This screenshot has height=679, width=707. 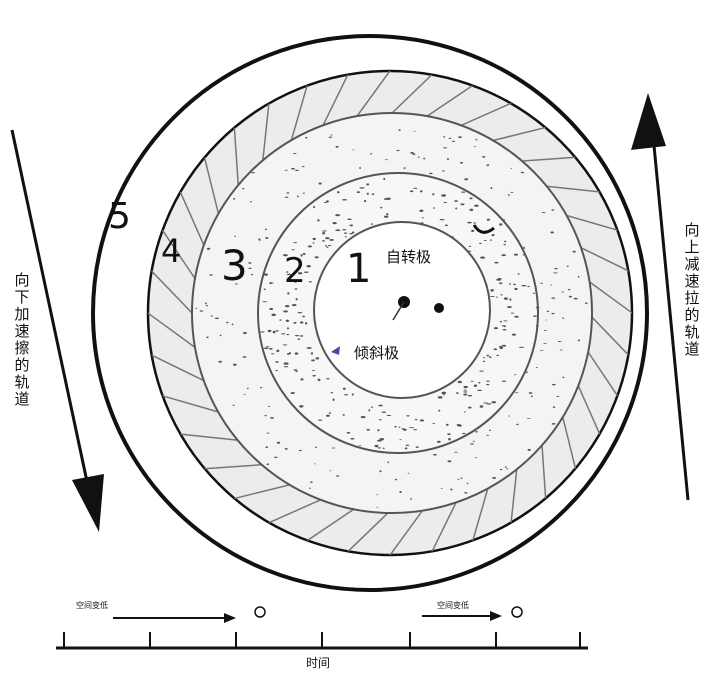 I want to click on zone-2-label: 2, so click(x=295, y=271).